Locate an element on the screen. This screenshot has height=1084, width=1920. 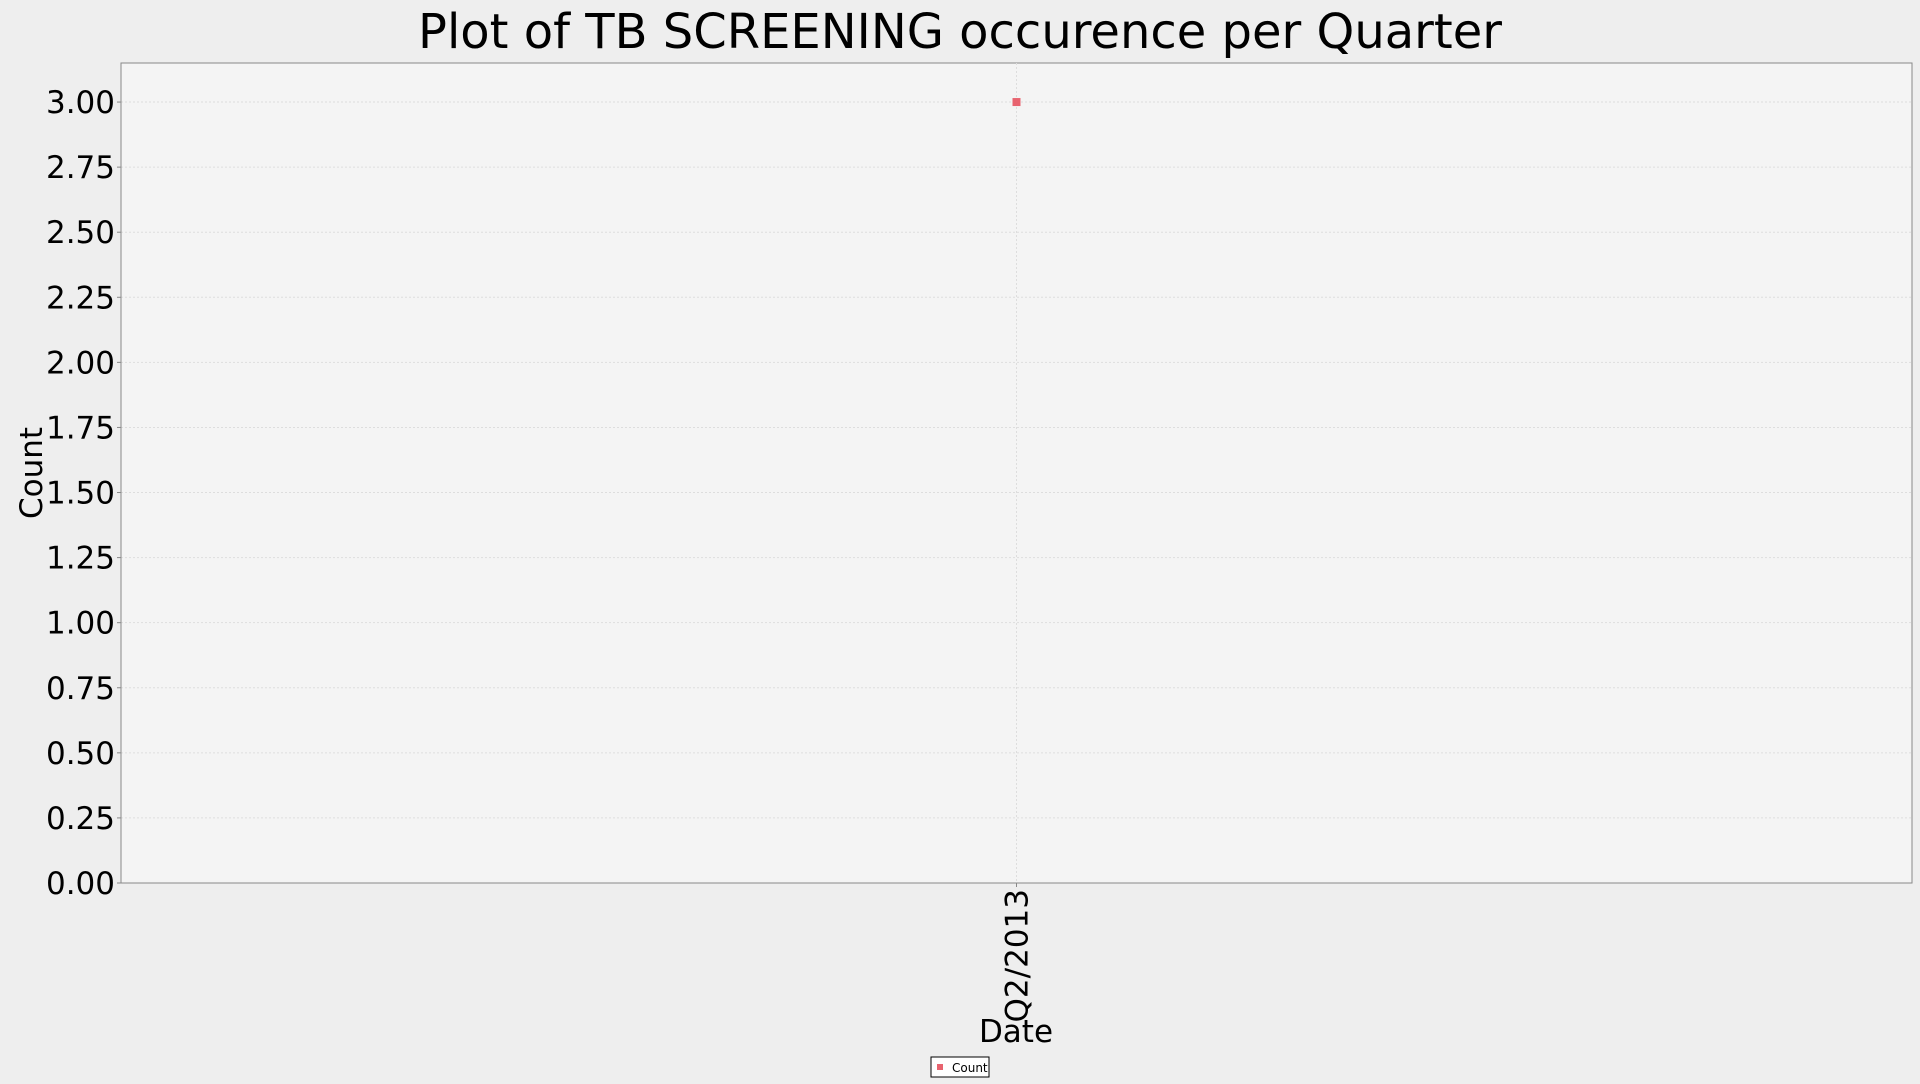
y-tick-label: 1.00 is located at coordinates (80, 624).